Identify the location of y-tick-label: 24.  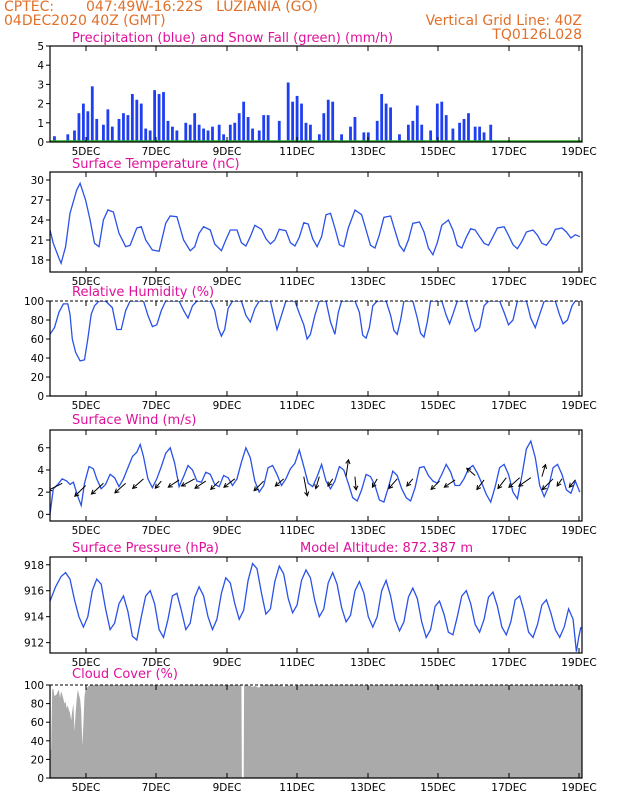
(38, 221).